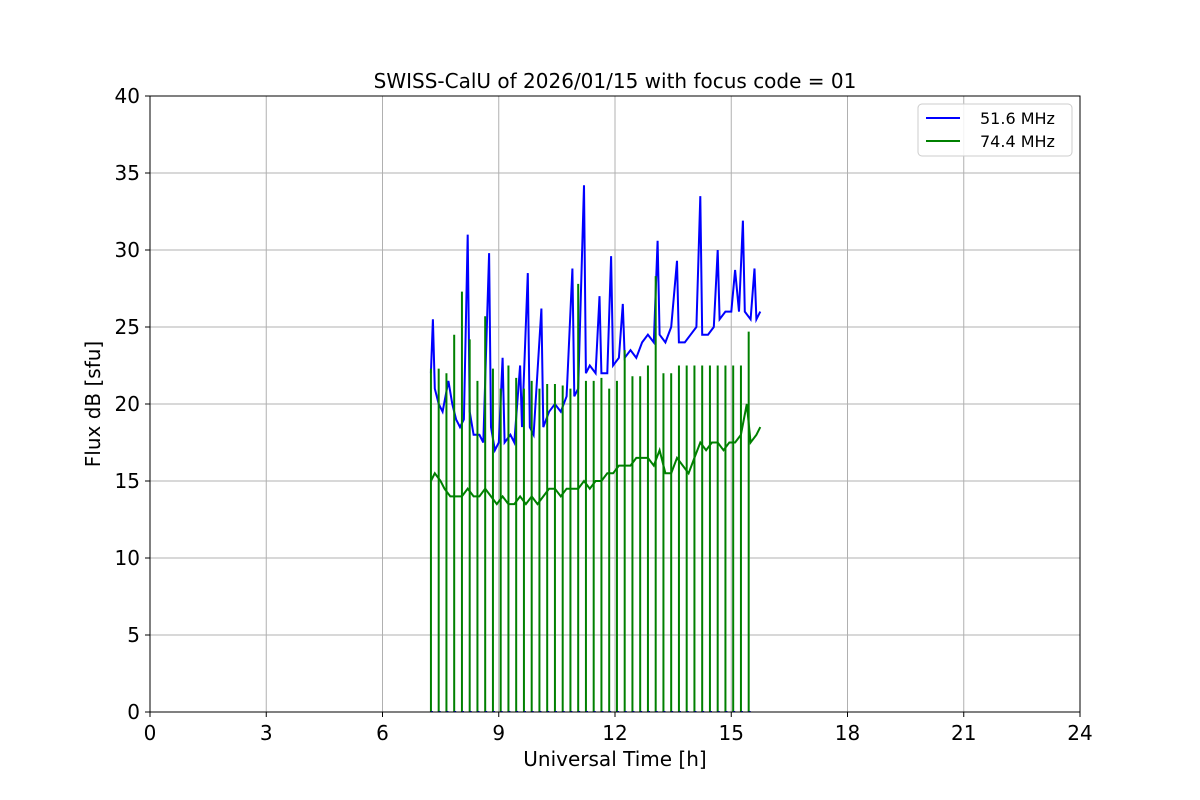 Image resolution: width=1200 pixels, height=800 pixels. Describe the element at coordinates (614, 733) in the screenshot. I see `x-tick-label: 12` at that location.